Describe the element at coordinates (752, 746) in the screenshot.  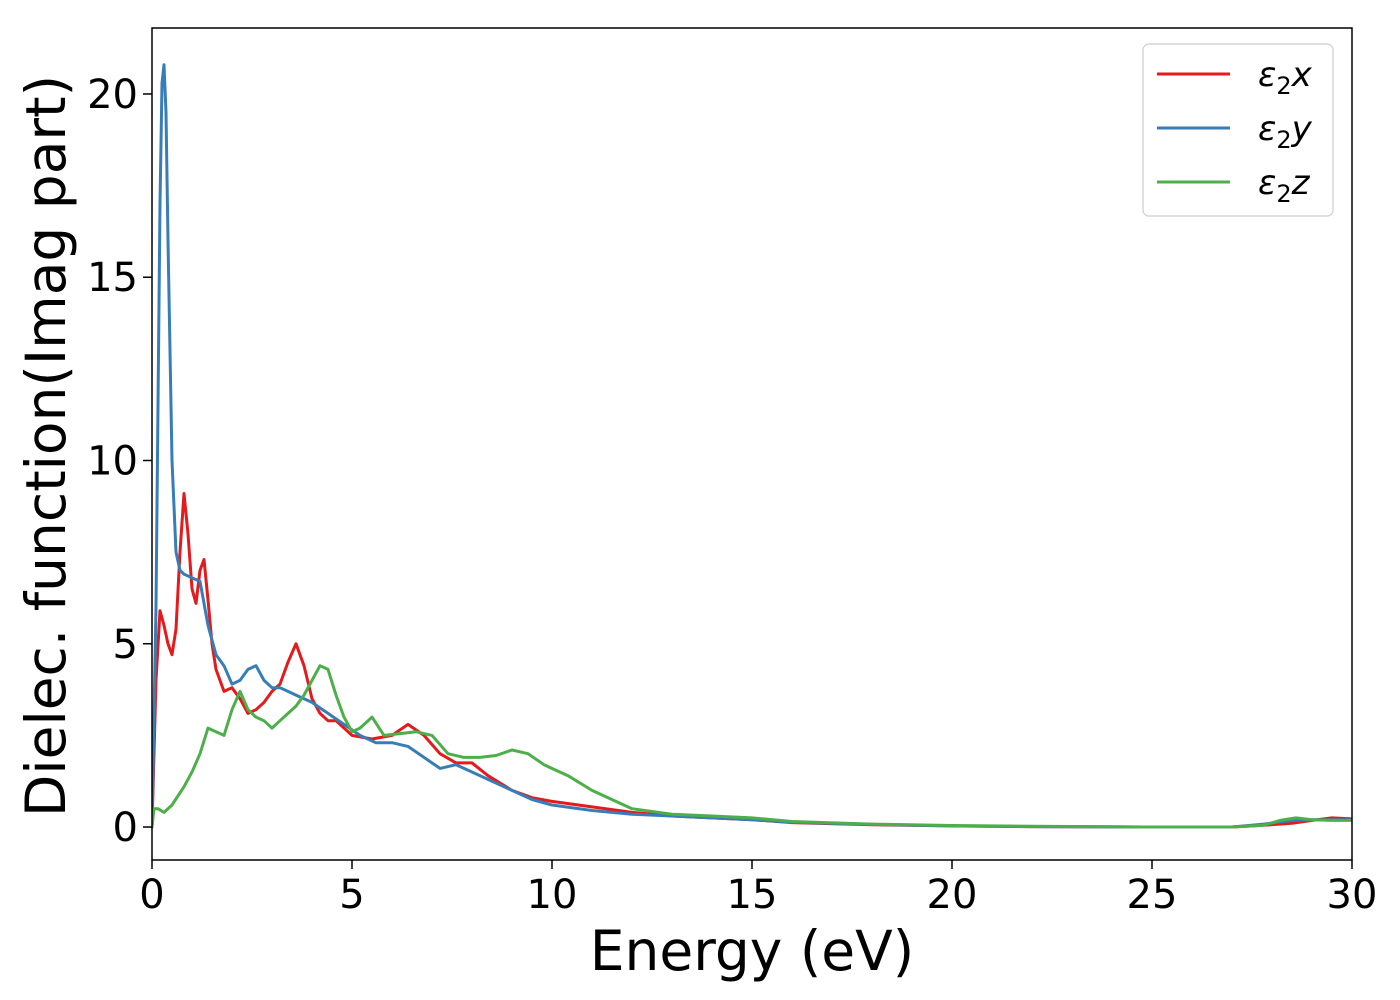
I see `series-line-z` at that location.